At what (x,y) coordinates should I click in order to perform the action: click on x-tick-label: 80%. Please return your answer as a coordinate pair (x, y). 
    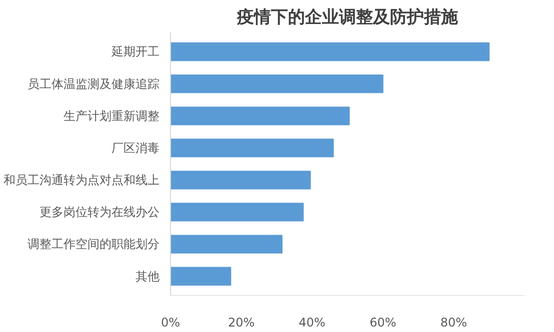
    Looking at the image, I should click on (454, 323).